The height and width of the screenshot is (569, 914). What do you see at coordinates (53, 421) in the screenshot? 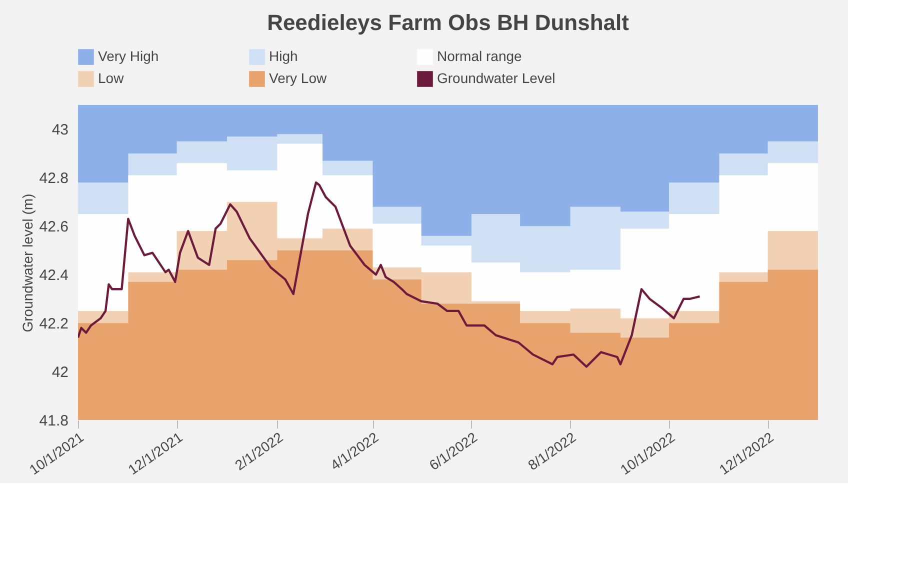
I see `y-tick-label: 41.8` at bounding box center [53, 421].